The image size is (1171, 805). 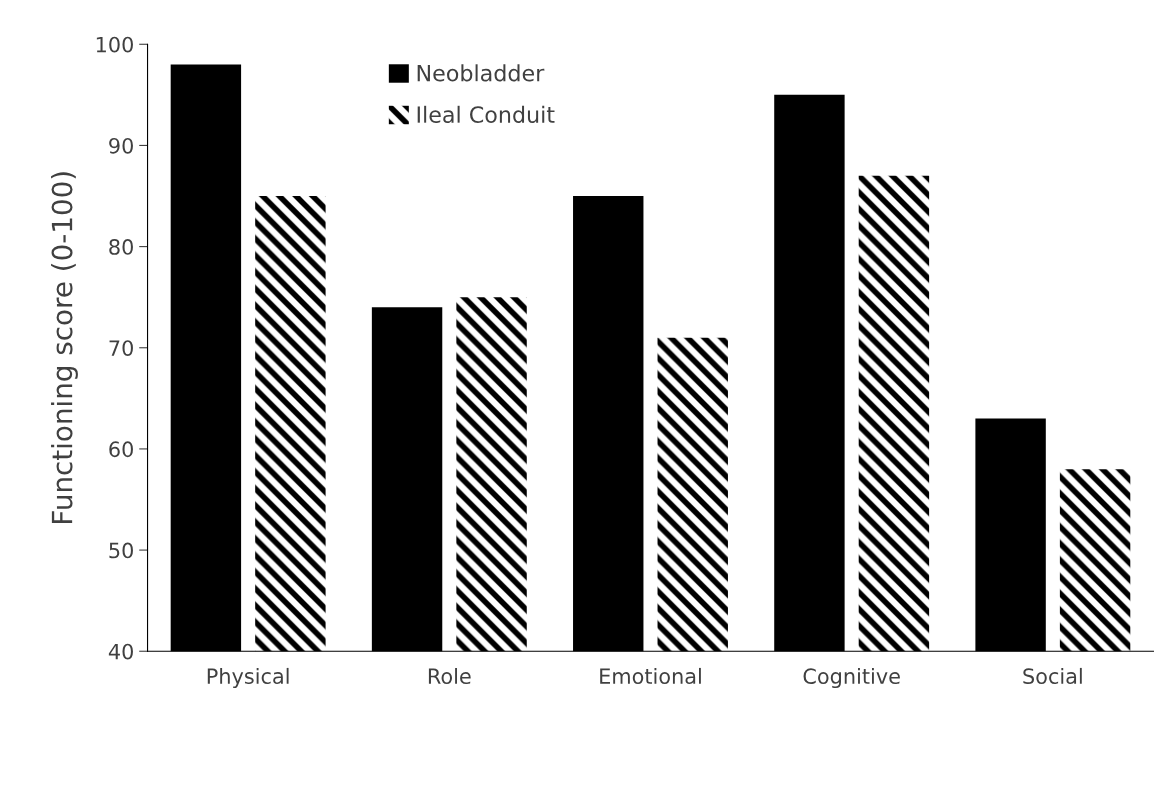 What do you see at coordinates (121, 550) in the screenshot?
I see `y-tick-label: 50` at bounding box center [121, 550].